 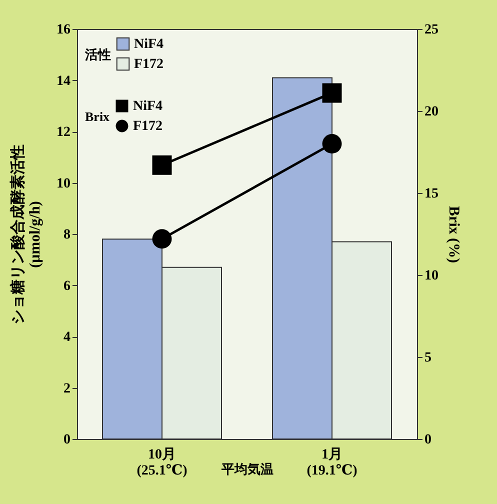 I want to click on y-tick-label: 16, so click(x=63, y=30).